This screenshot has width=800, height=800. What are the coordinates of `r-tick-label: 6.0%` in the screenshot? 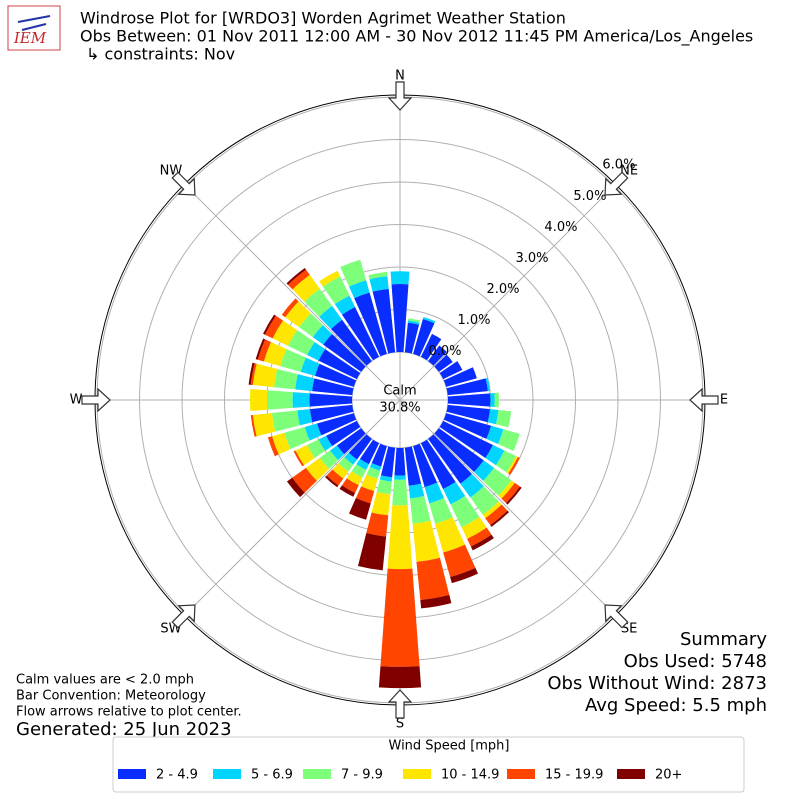 It's located at (618, 165).